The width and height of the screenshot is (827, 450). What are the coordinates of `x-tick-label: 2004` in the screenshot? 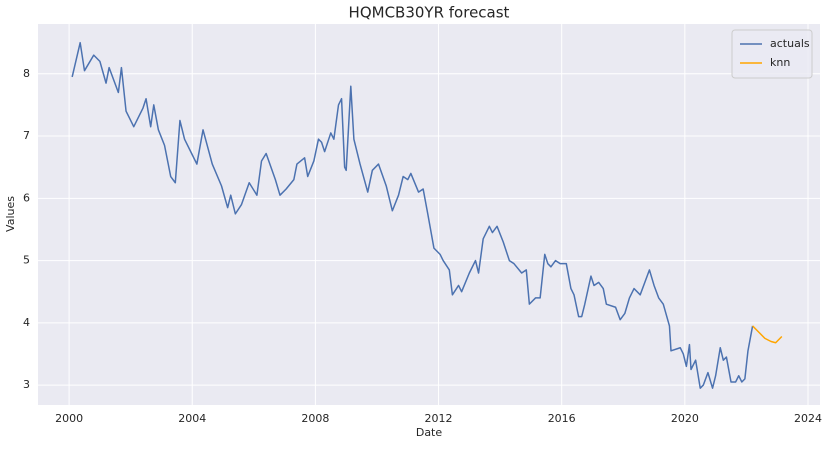 It's located at (192, 418).